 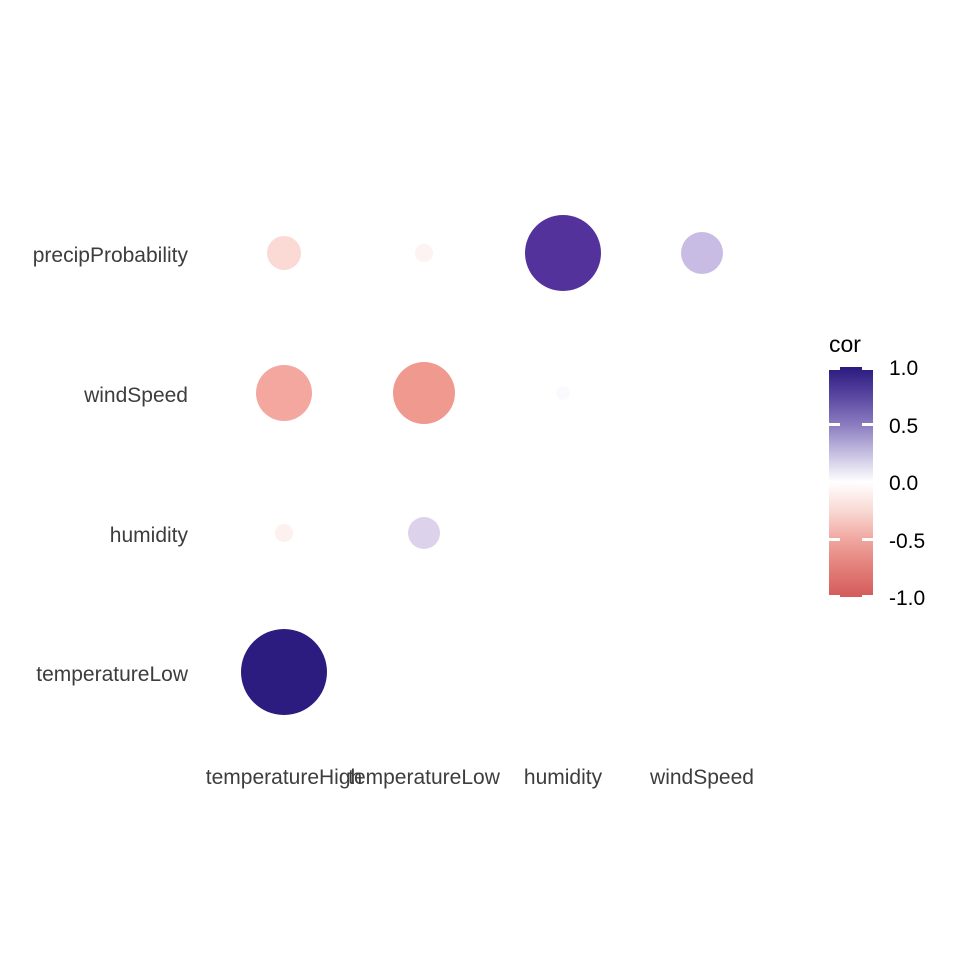 I want to click on x-axis-label-windSpeed: windSpeed, so click(x=702, y=777).